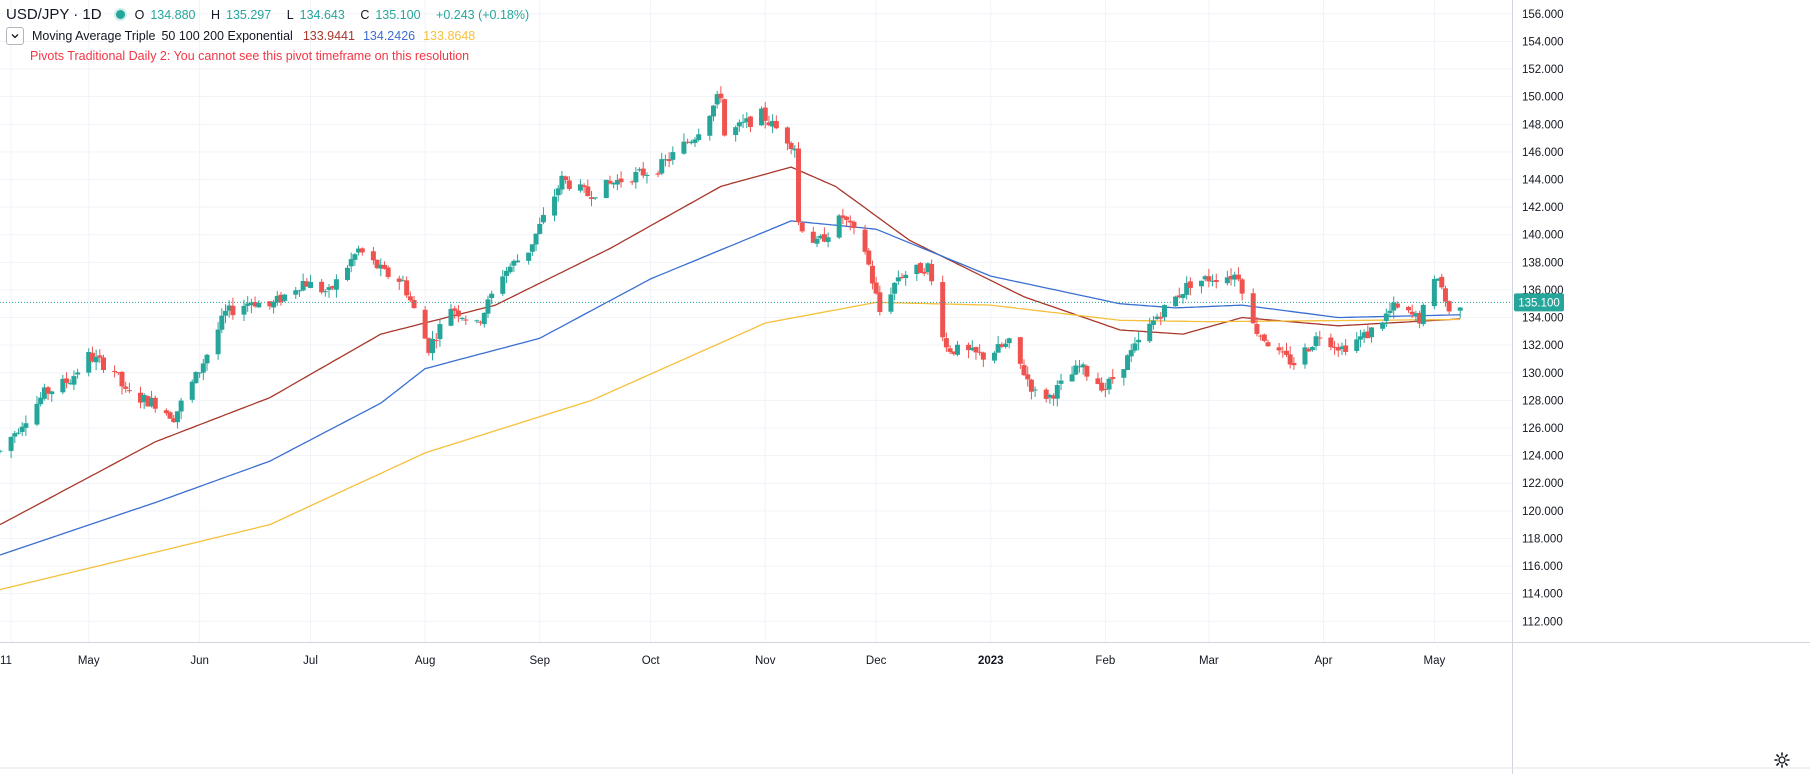 This screenshot has height=774, width=1810. Describe the element at coordinates (54, 14) in the screenshot. I see `symbol-title: USD/JPY · 1D` at that location.